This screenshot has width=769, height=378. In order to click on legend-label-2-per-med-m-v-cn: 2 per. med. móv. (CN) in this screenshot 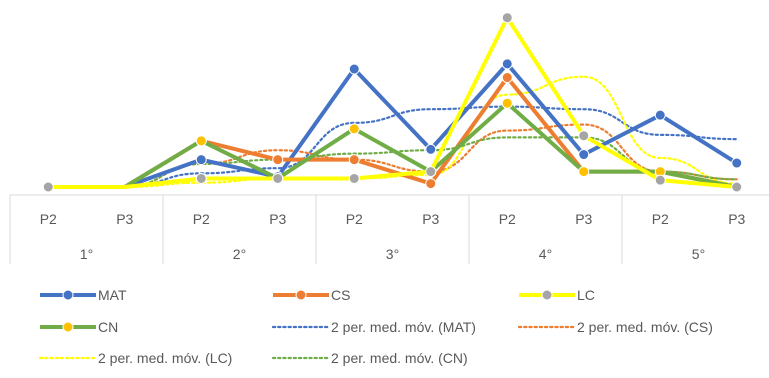, I will do `click(399, 358)`.